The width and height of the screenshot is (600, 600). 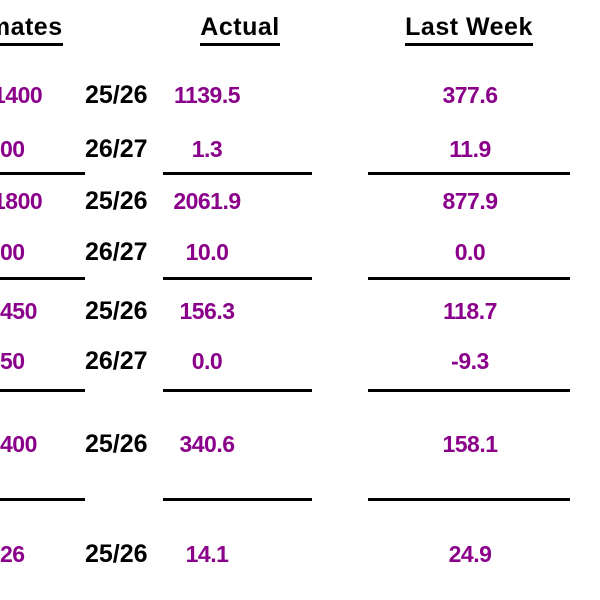 I want to click on actual-value: 156.3, so click(x=207, y=311).